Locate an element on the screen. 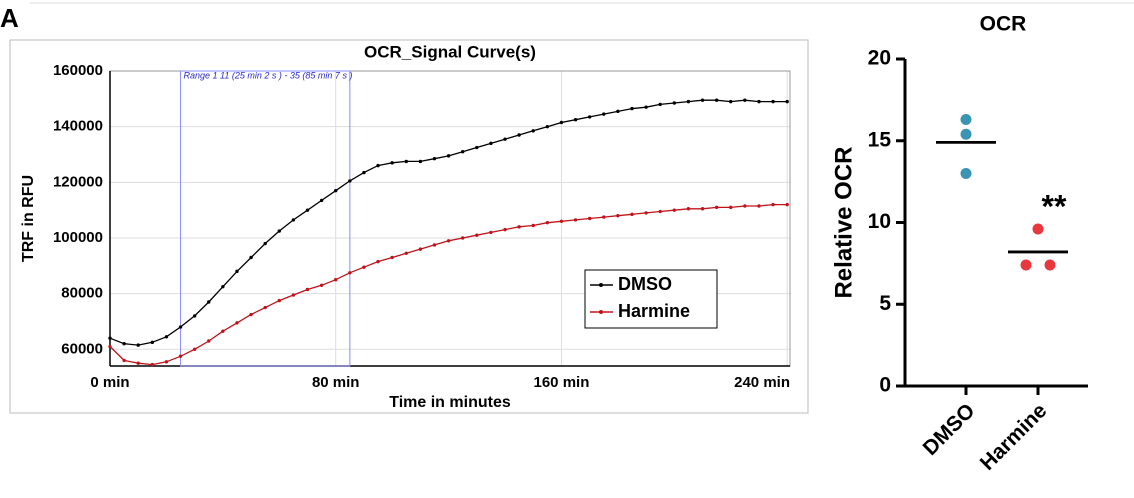 The image size is (1134, 498). x-tick-label: Harmine is located at coordinates (1014, 437).